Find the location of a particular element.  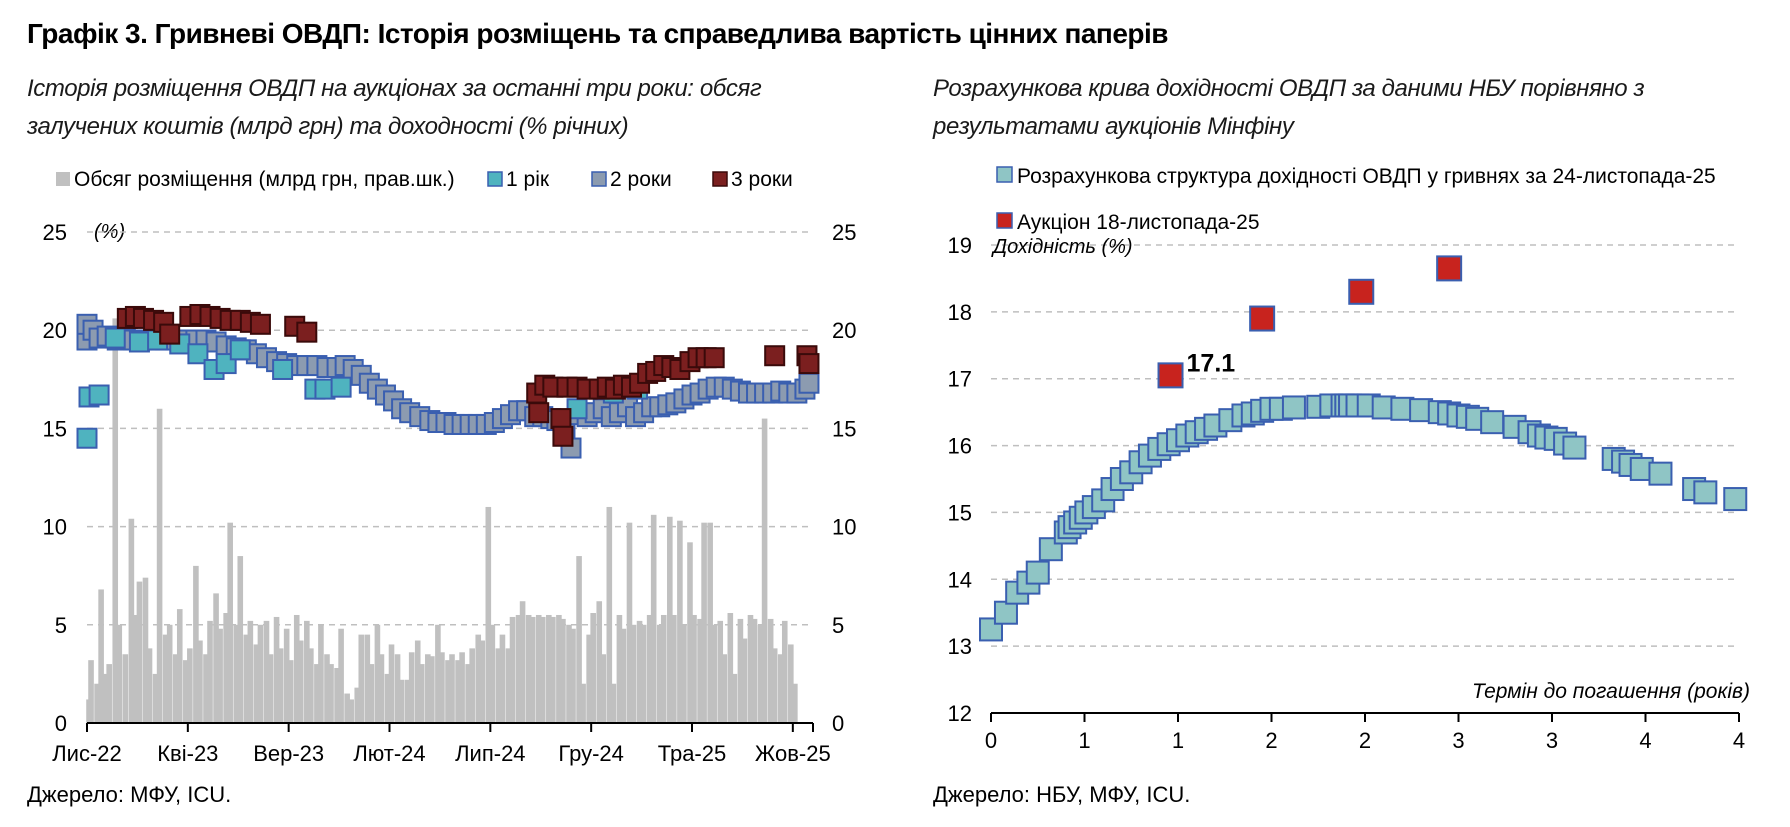

legend-1y-label: 1 рік is located at coordinates (528, 179).